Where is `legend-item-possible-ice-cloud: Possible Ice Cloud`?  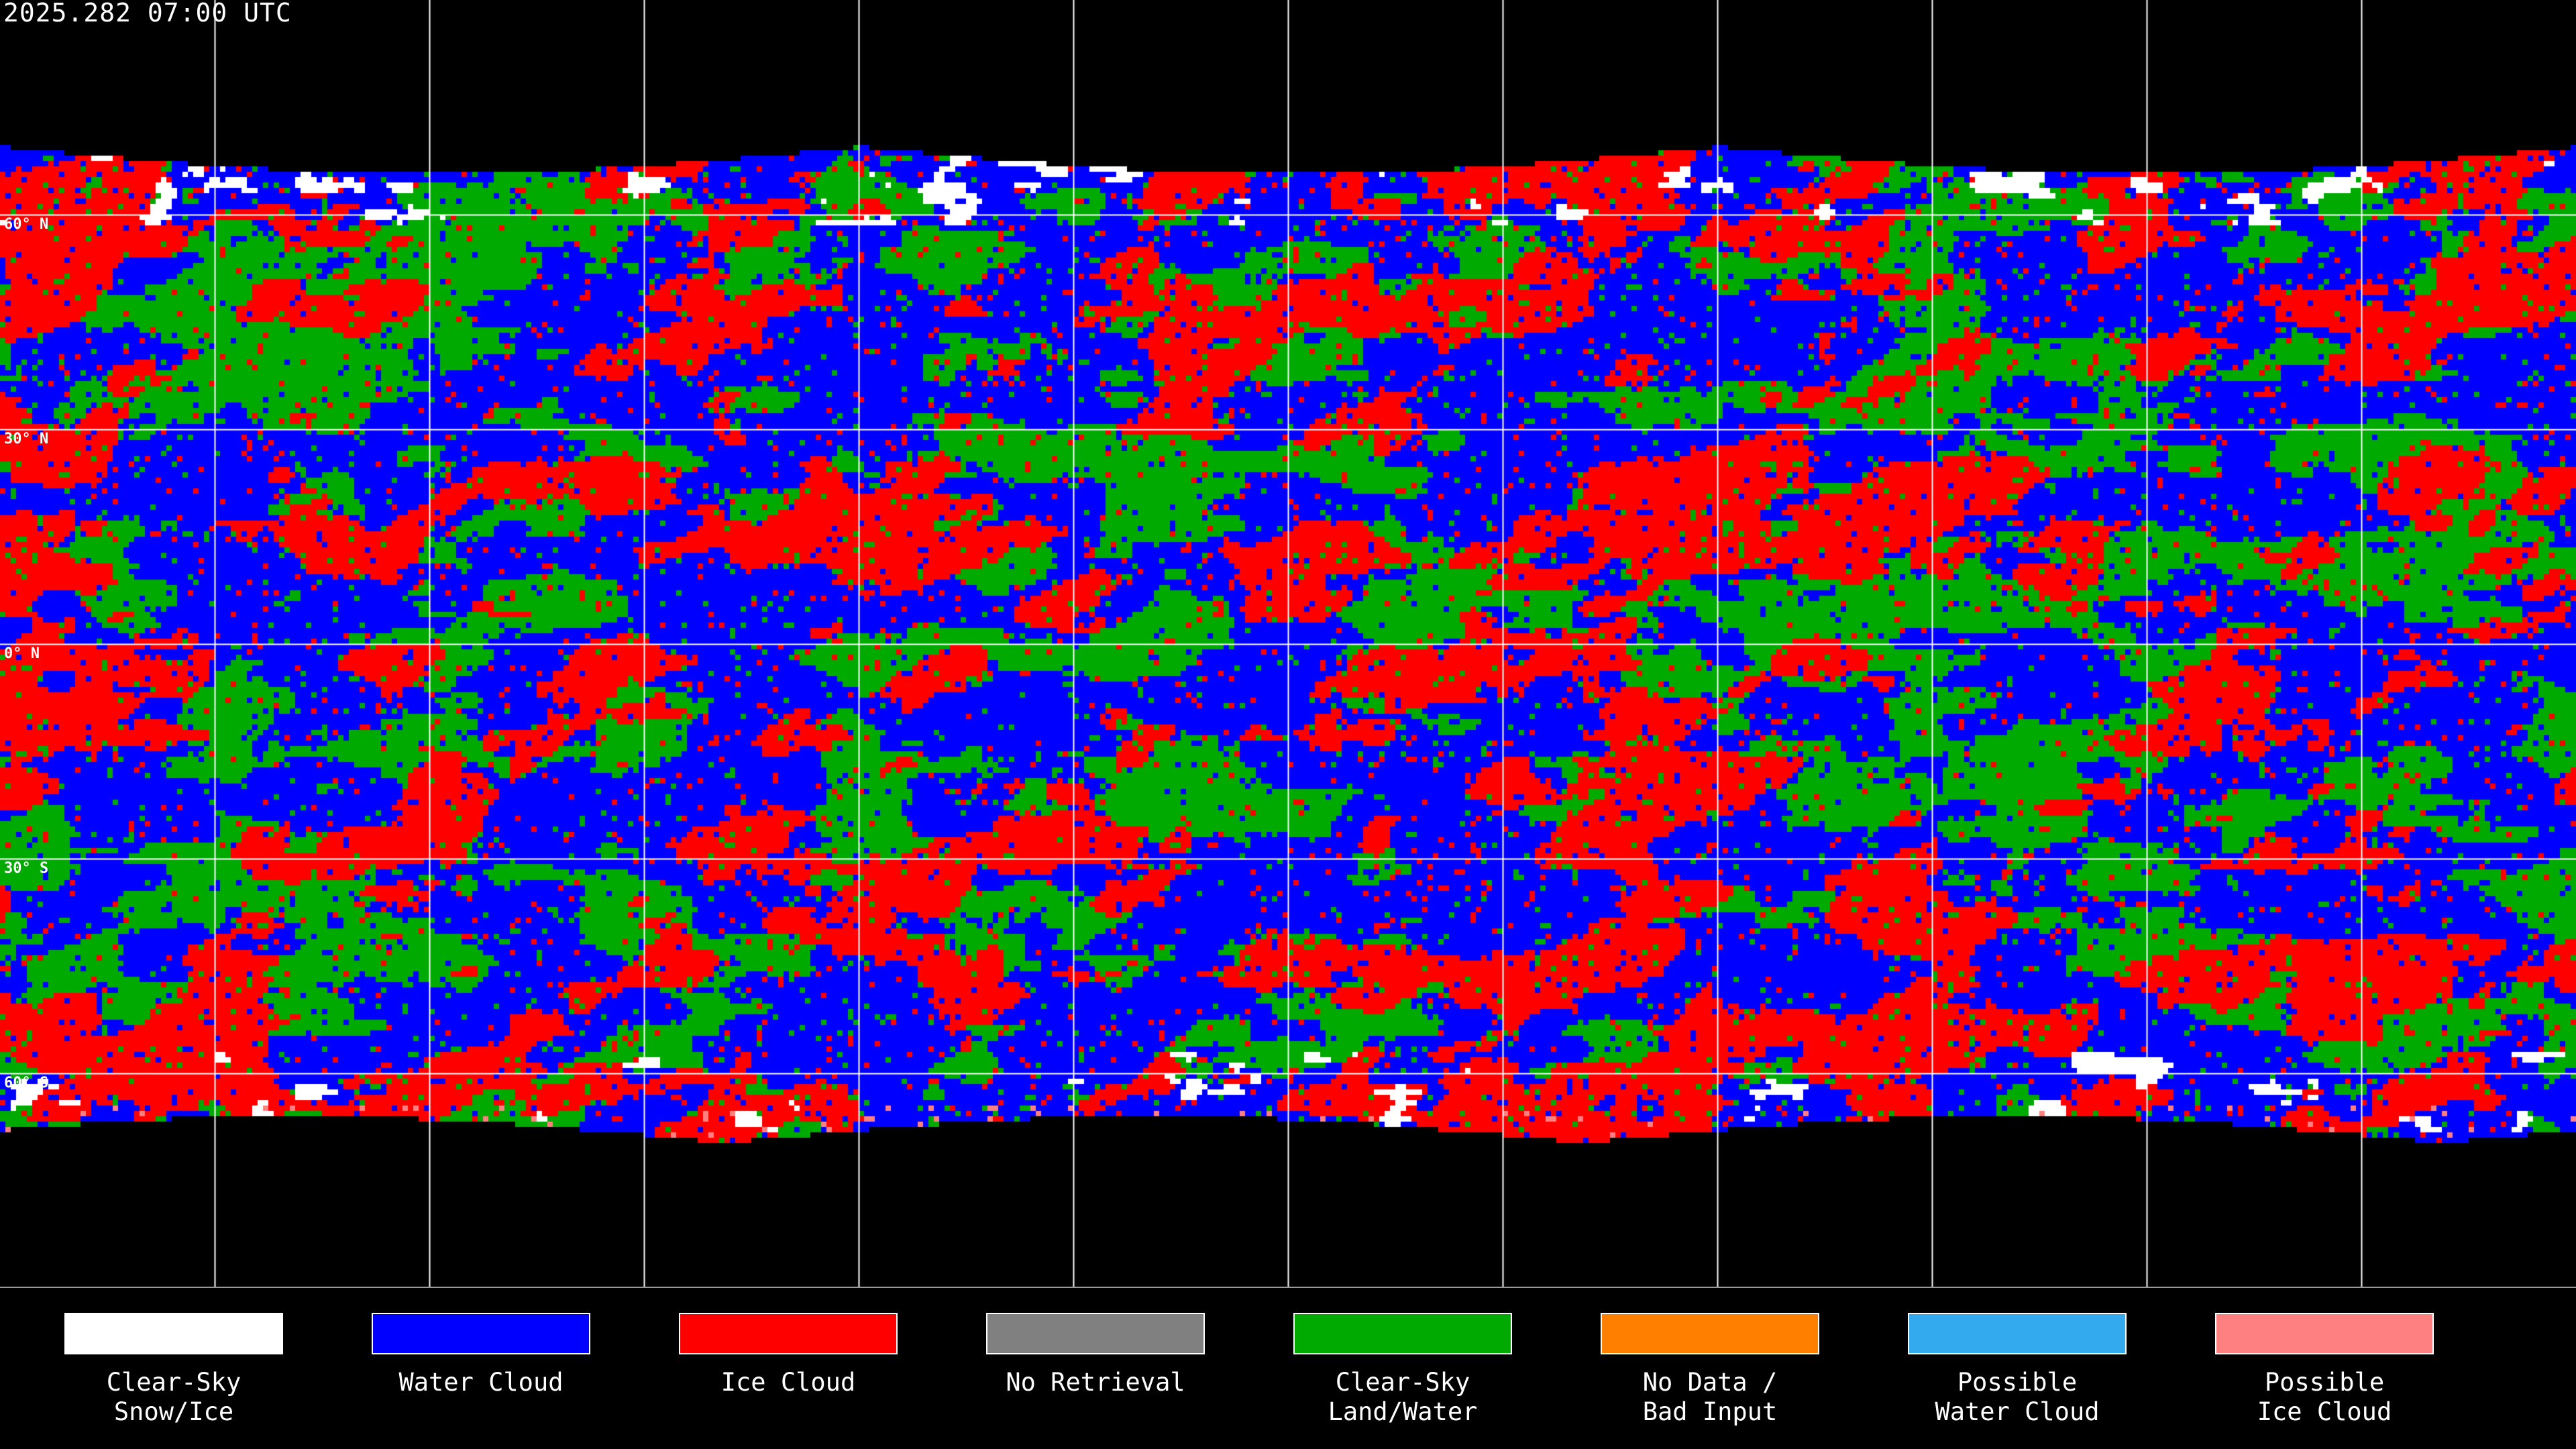 legend-item-possible-ice-cloud: Possible Ice Cloud is located at coordinates (2324, 1370).